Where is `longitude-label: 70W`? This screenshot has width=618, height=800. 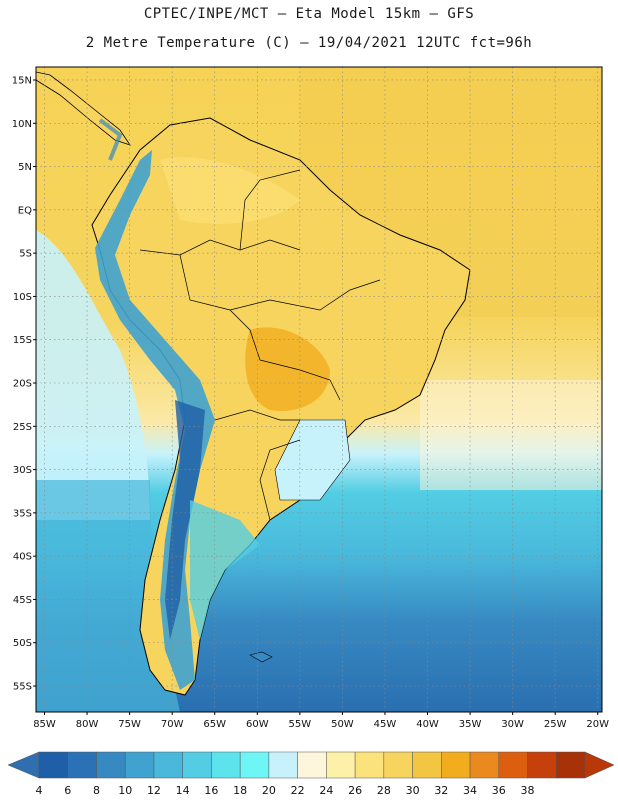
longitude-label: 70W is located at coordinates (172, 724).